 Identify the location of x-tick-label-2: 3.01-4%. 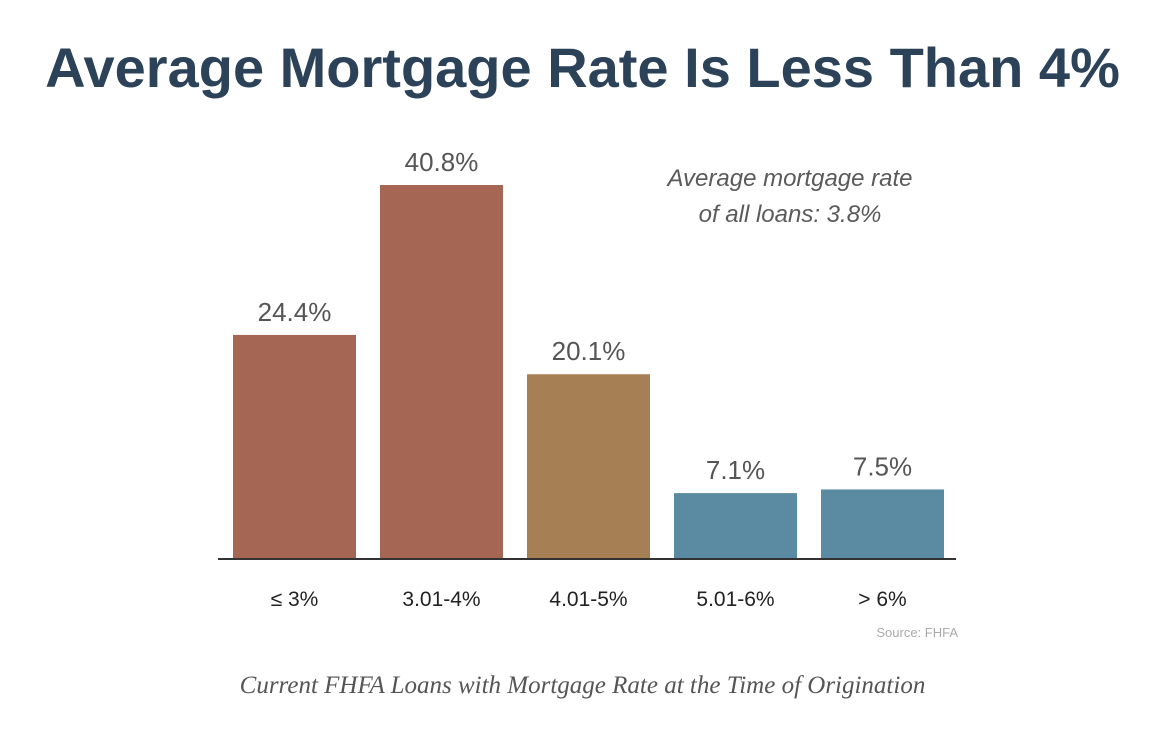
(441, 599).